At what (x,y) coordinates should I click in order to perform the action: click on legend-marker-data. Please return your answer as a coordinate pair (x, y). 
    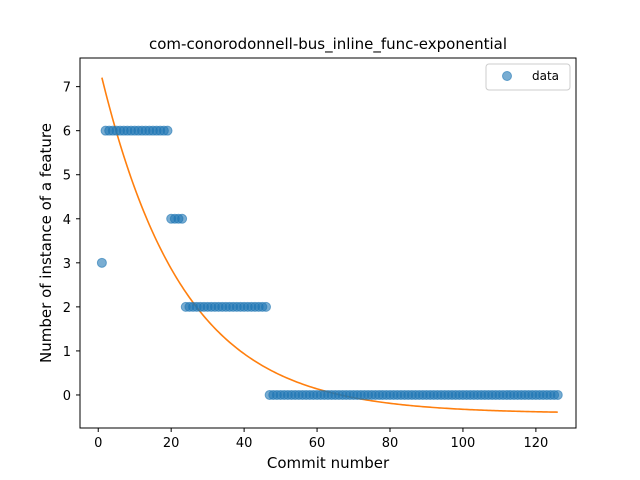
    Looking at the image, I should click on (507, 76).